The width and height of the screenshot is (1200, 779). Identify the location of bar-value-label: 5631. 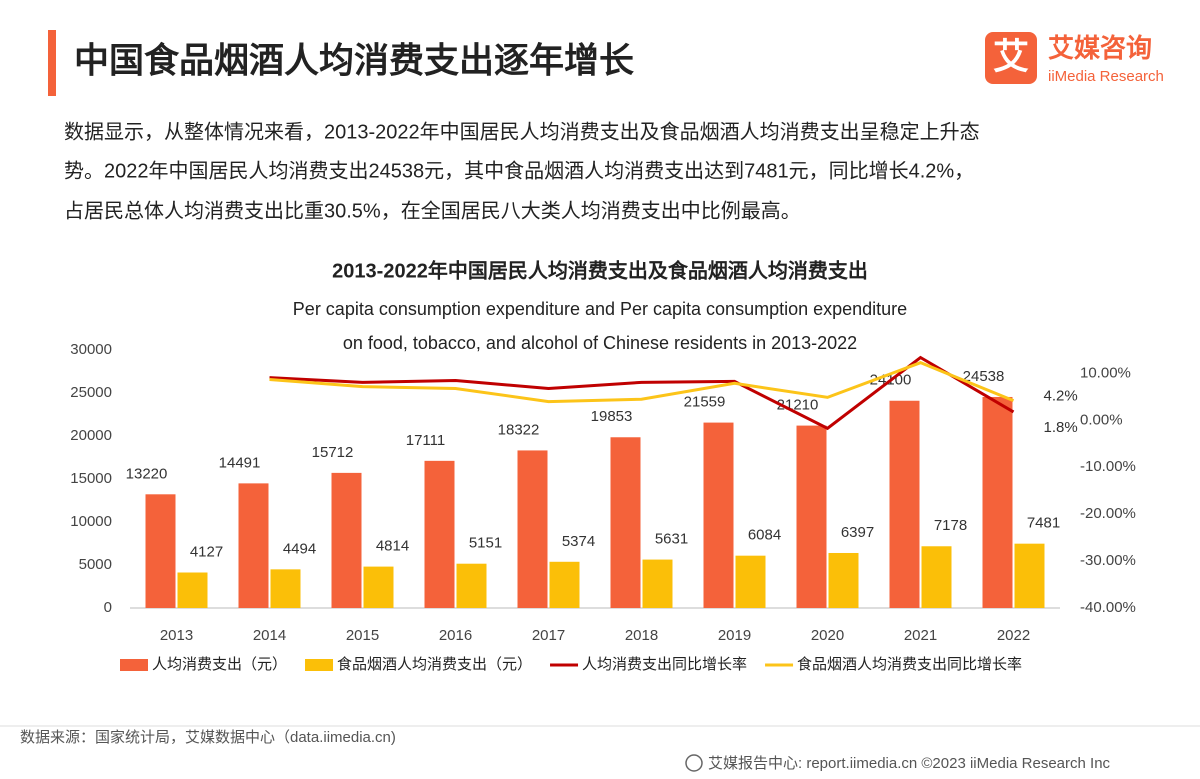
(671, 539).